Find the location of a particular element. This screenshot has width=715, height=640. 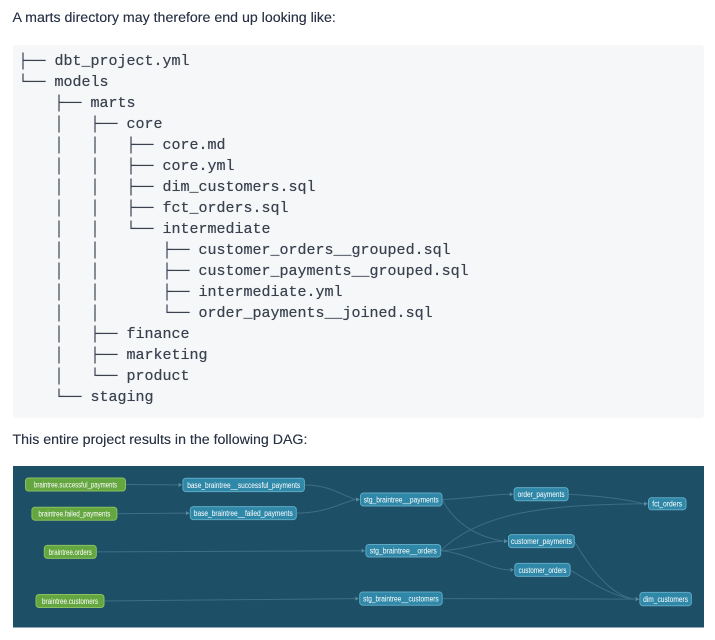

svg-text: dim_customers is located at coordinates (665, 599).